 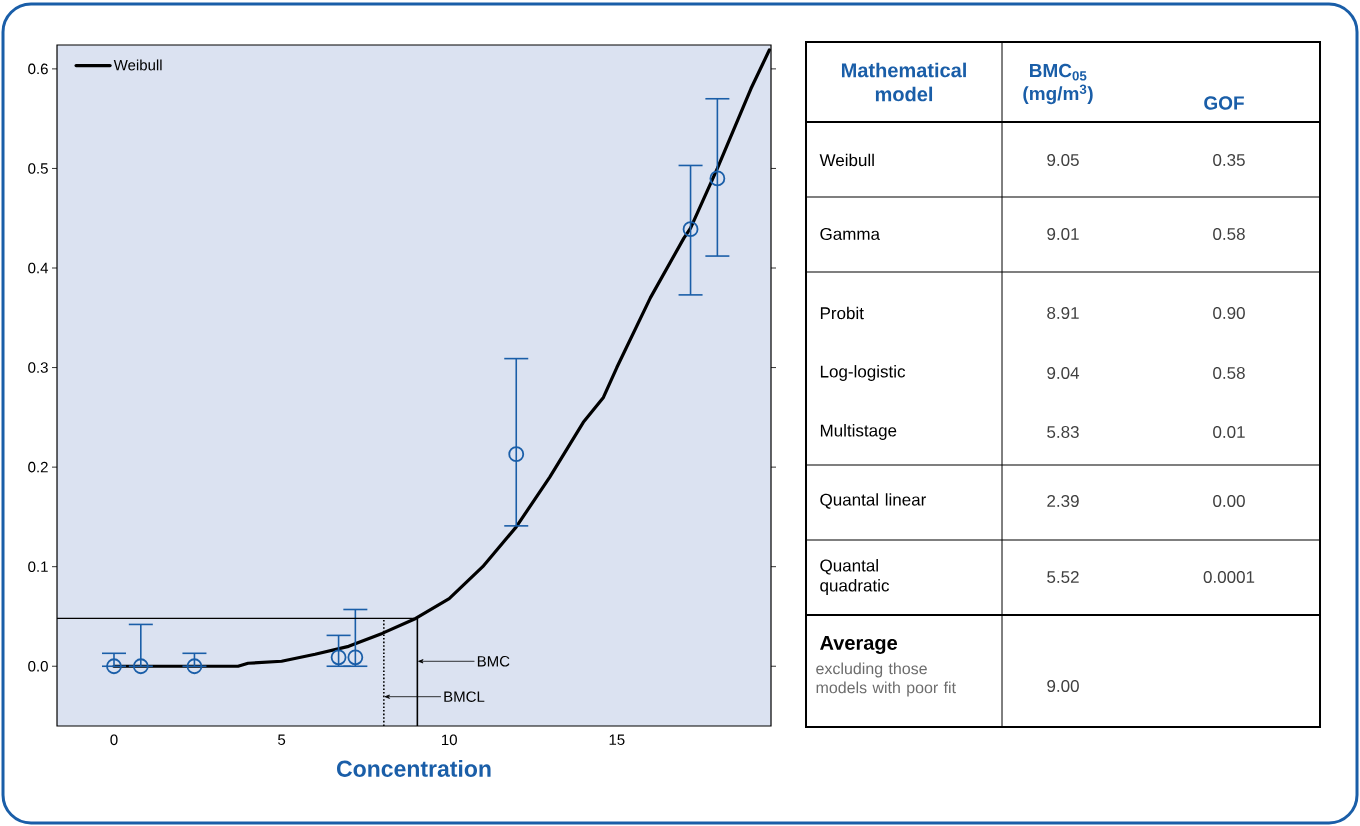 What do you see at coordinates (1058, 84) in the screenshot?
I see `text: BMC$_{05}$ (mg/m$^{3}$)` at bounding box center [1058, 84].